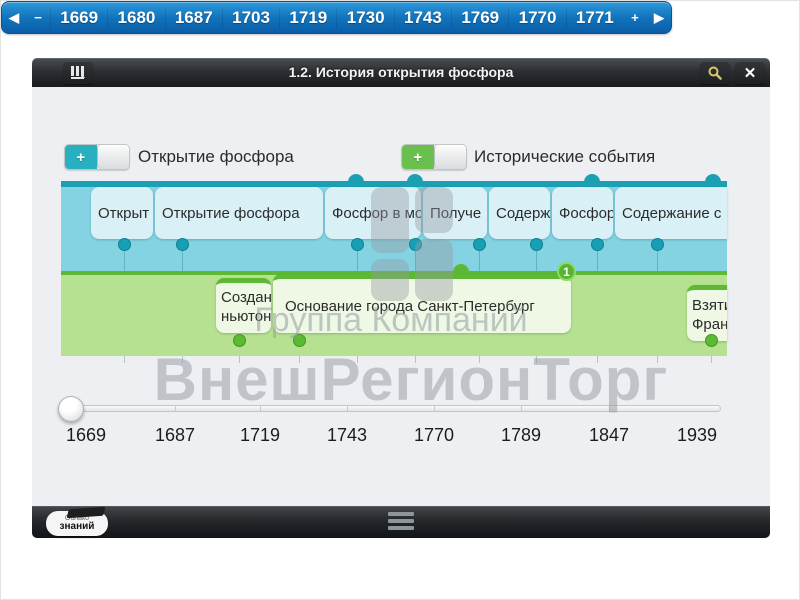  I want to click on year-cell: 1769, so click(479, 17).